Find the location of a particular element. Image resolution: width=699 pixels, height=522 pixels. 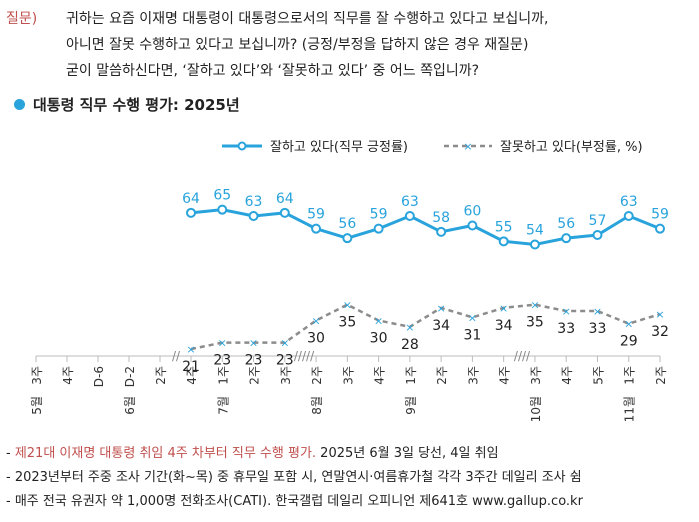

axis-break-mark: //// is located at coordinates (522, 356).